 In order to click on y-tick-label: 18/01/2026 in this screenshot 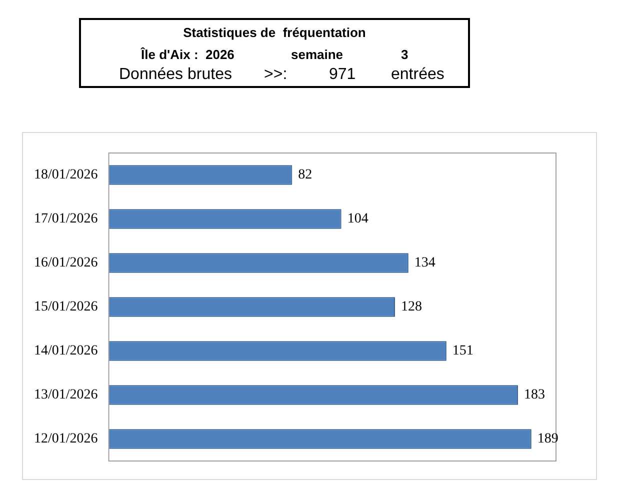, I will do `click(66, 175)`.